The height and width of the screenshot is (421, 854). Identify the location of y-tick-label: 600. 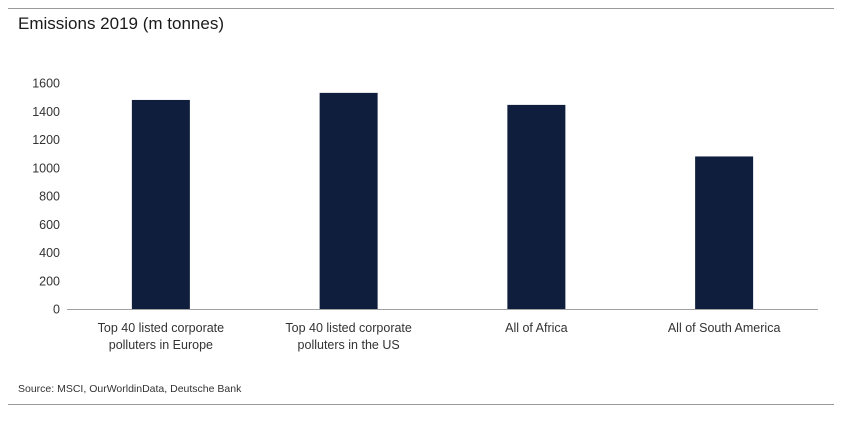
(49, 225).